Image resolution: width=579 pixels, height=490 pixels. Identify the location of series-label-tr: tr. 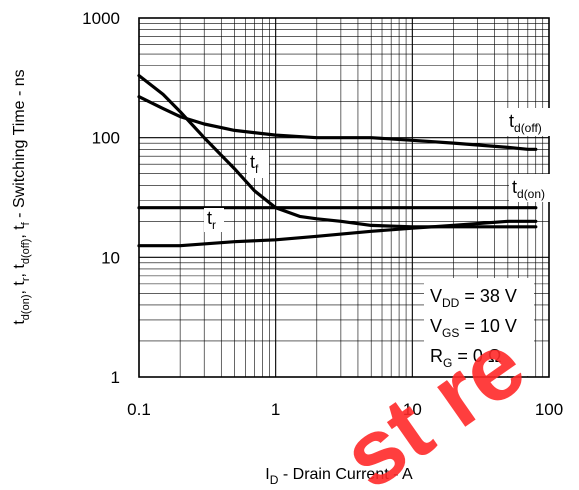
(211, 220).